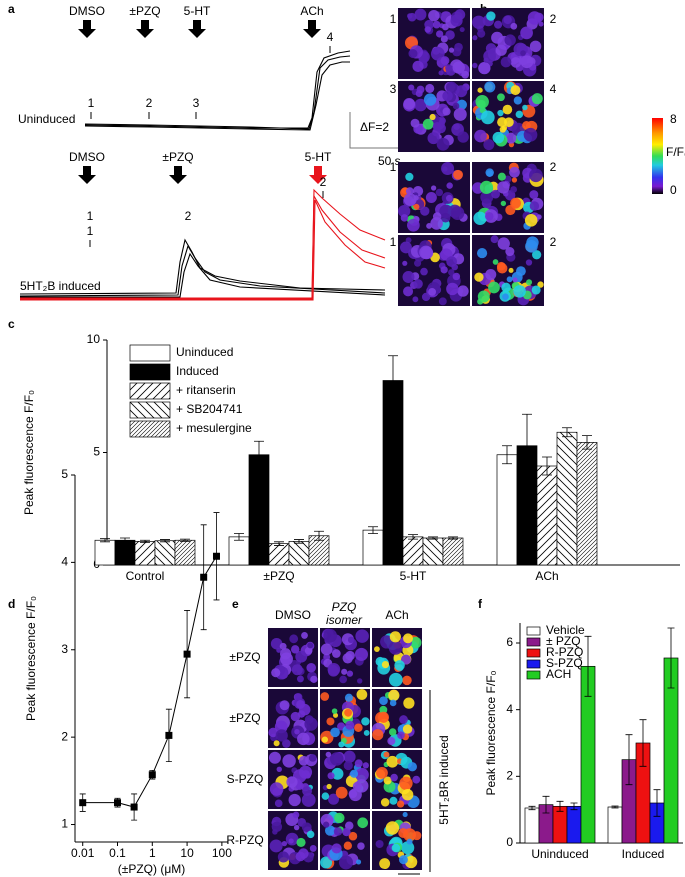 The image size is (685, 877). Describe the element at coordinates (145, 576) in the screenshot. I see `x-tick-label: Control` at that location.